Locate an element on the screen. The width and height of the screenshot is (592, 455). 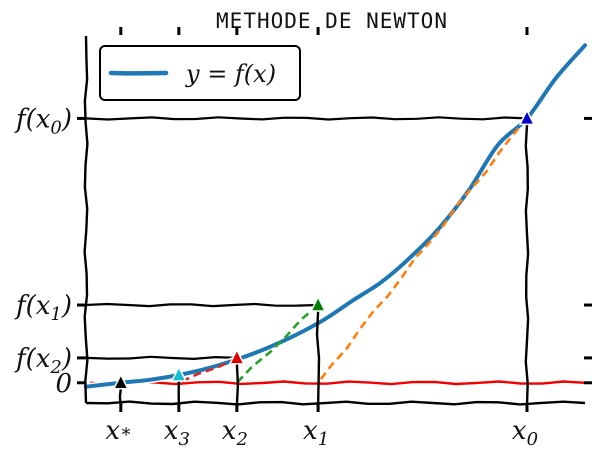
marker-root is located at coordinates (121, 381).